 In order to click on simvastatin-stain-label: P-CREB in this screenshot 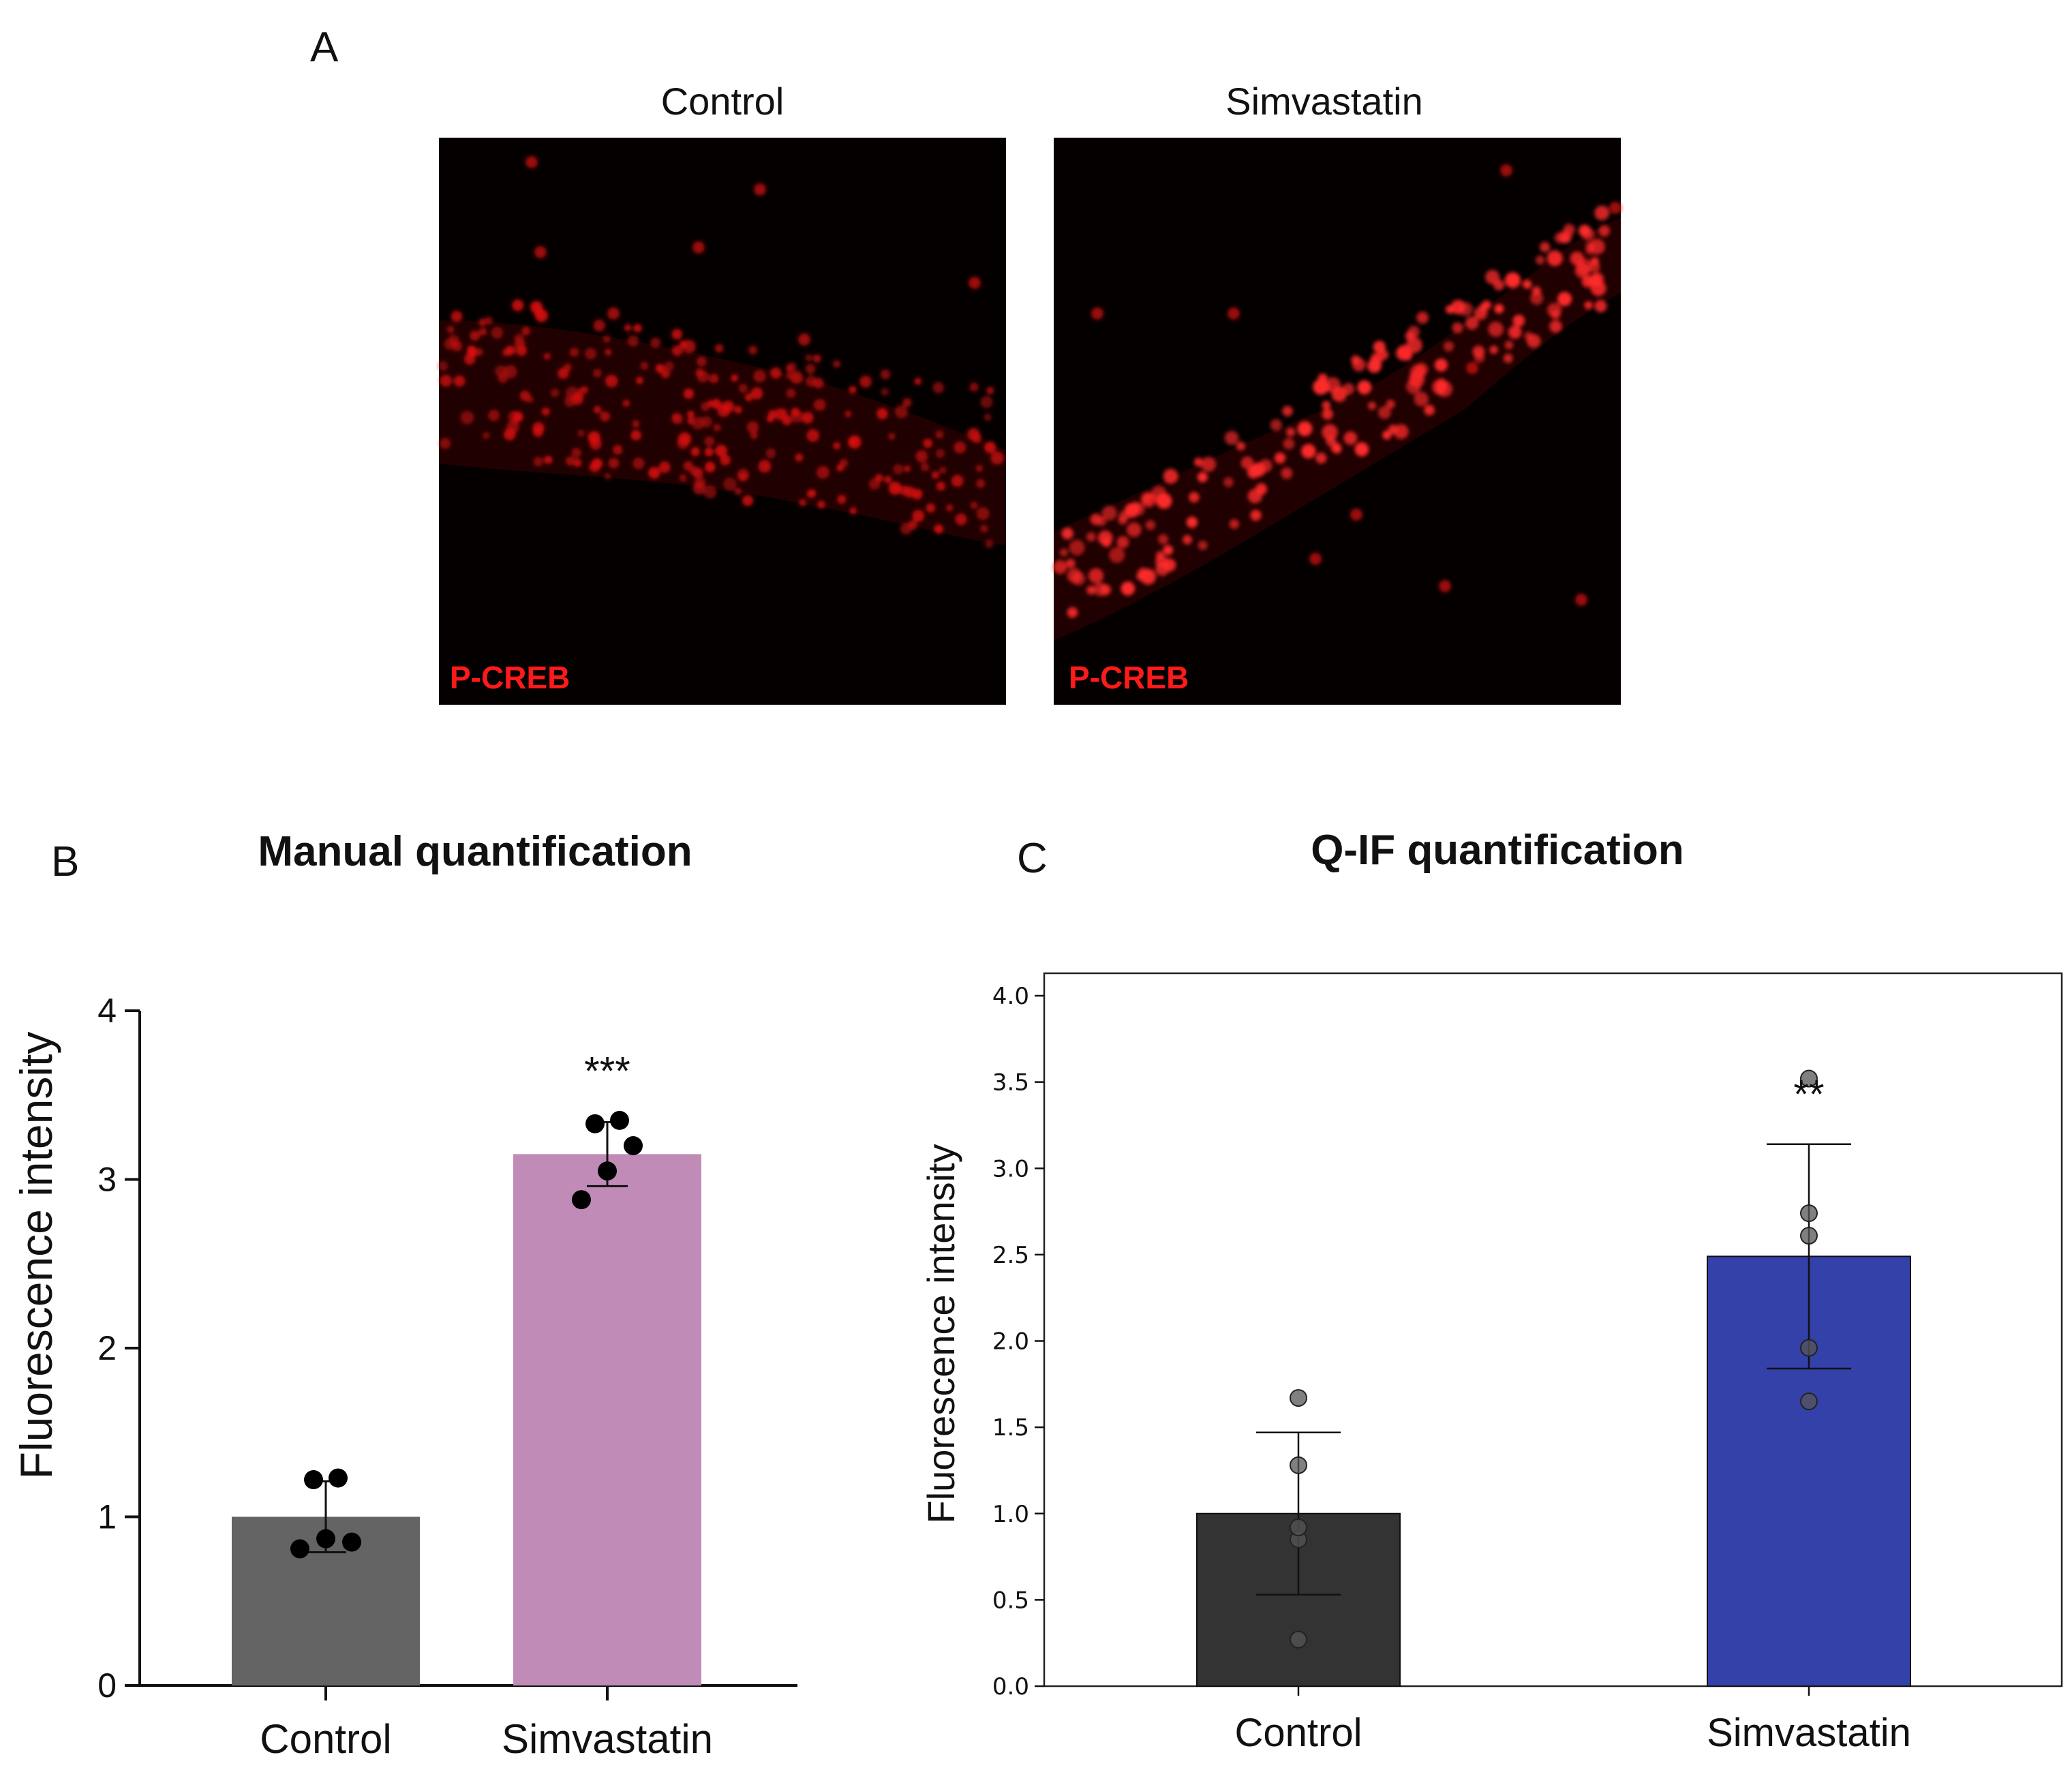, I will do `click(1129, 677)`.